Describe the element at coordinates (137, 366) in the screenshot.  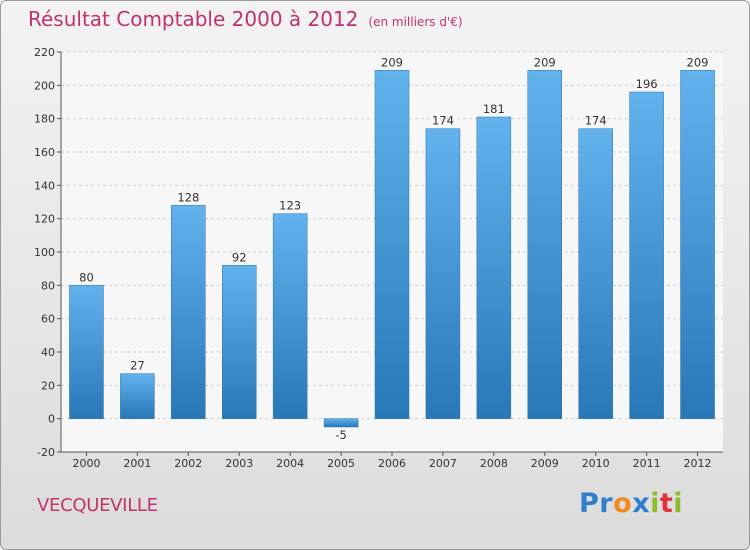
I see `value-label: 27` at that location.